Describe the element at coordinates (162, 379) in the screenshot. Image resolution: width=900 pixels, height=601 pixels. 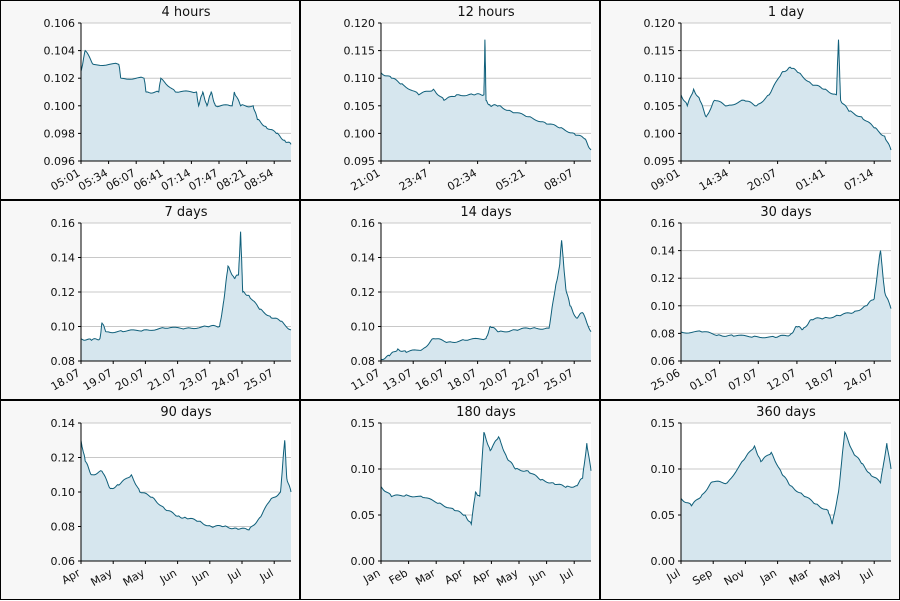
I see `x-tick-label: 21.07` at that location.